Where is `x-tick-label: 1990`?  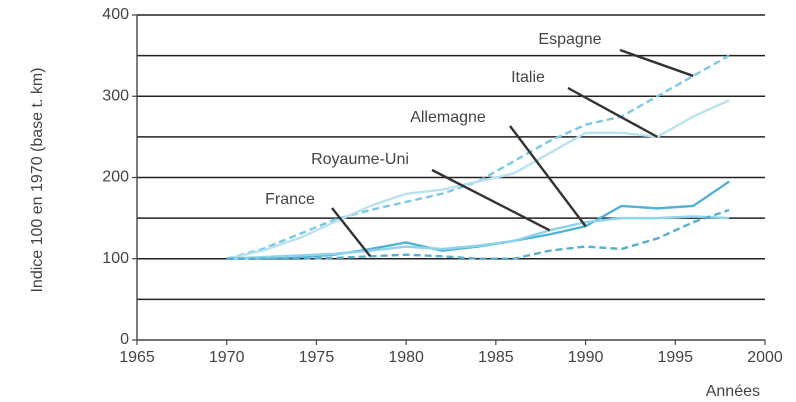
x-tick-label: 1990 is located at coordinates (586, 357).